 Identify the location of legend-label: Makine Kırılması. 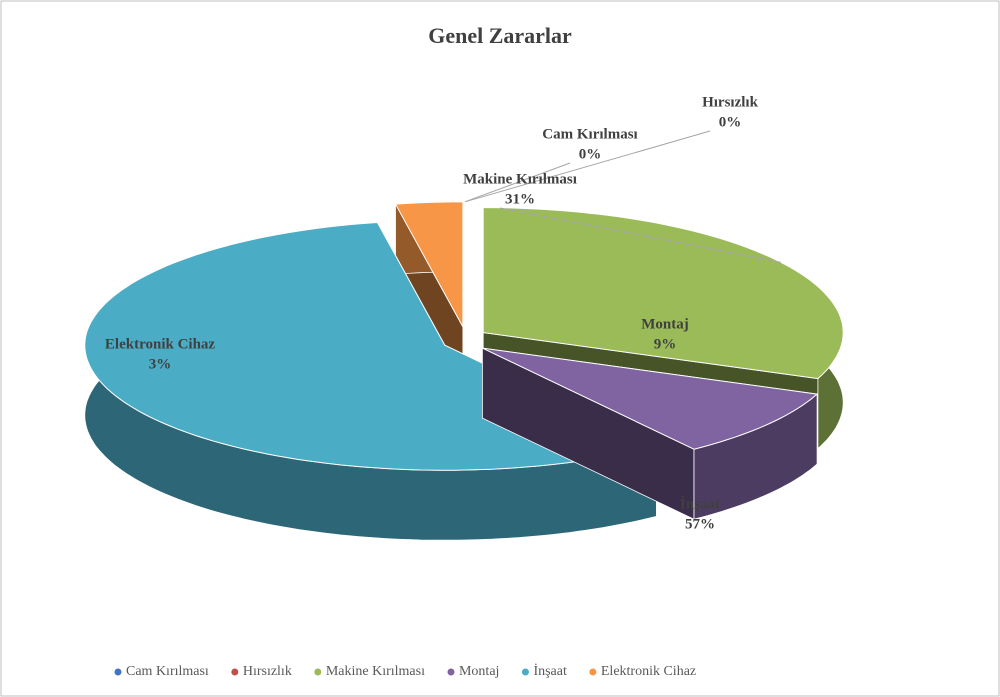
(375, 671).